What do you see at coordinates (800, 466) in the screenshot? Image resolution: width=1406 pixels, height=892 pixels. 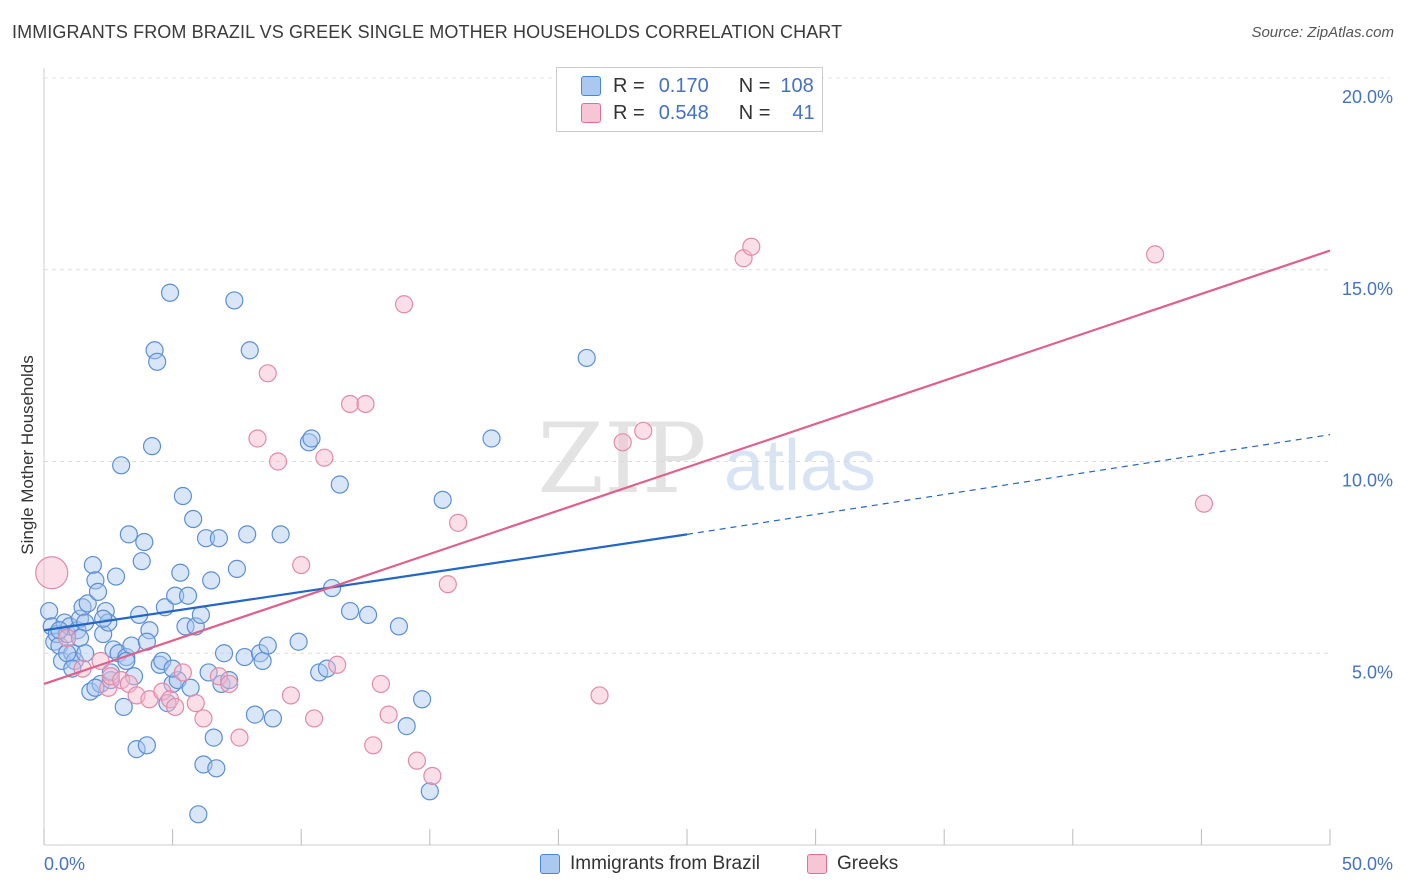 I see `watermark-atlas: atlas` at bounding box center [800, 466].